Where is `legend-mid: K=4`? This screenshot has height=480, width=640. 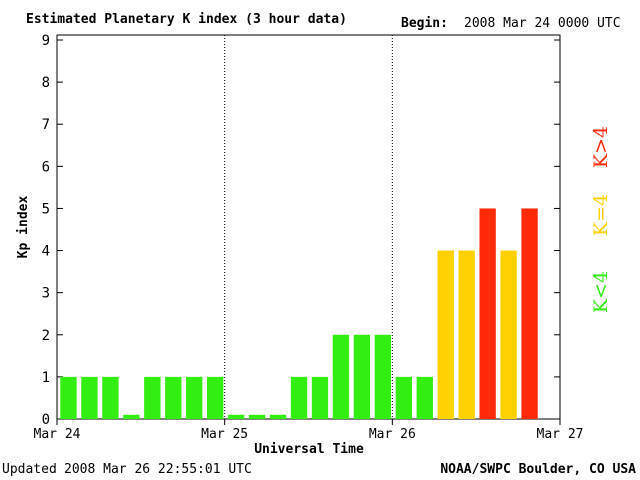
legend-mid: K=4 is located at coordinates (601, 215).